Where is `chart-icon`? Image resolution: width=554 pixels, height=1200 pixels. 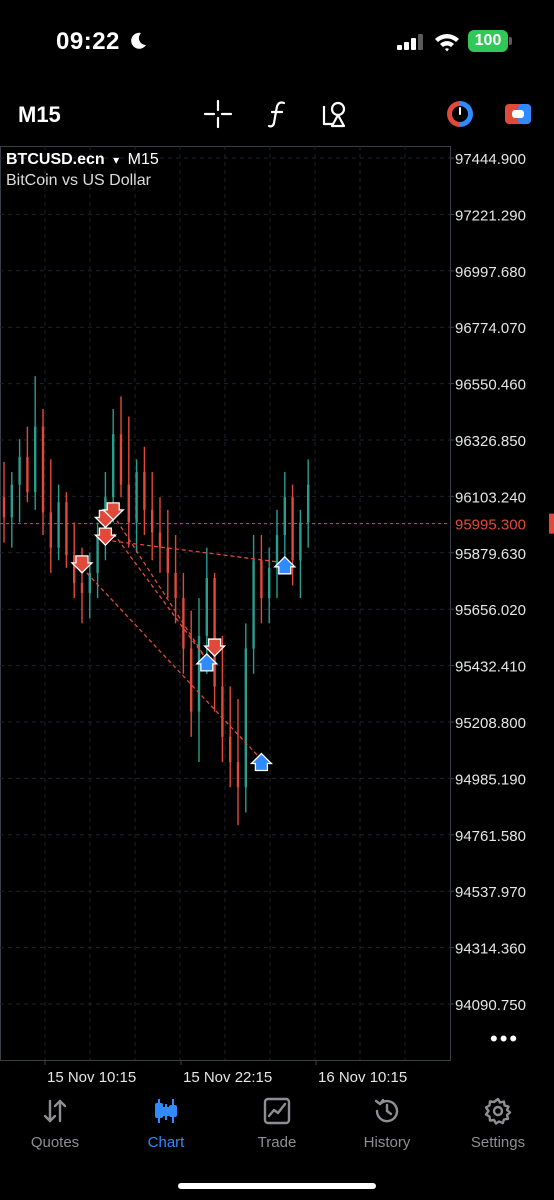
chart-icon is located at coordinates (166, 1111).